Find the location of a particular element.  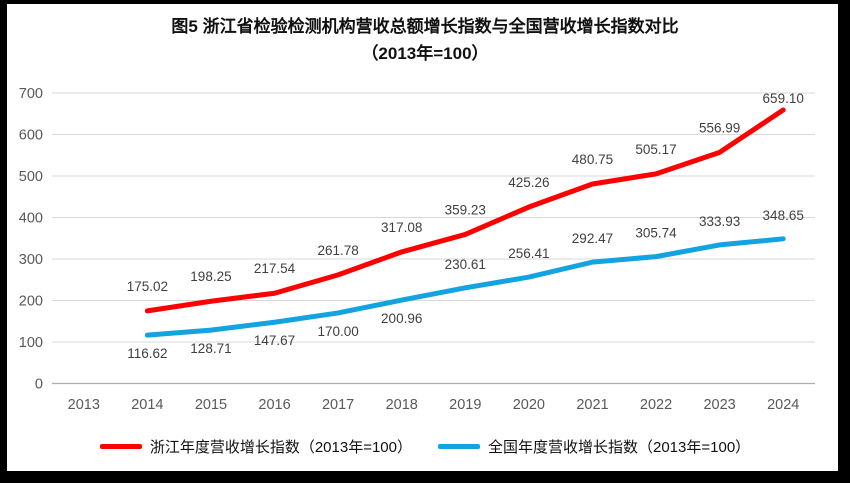

data-label: 348.65 is located at coordinates (783, 215).